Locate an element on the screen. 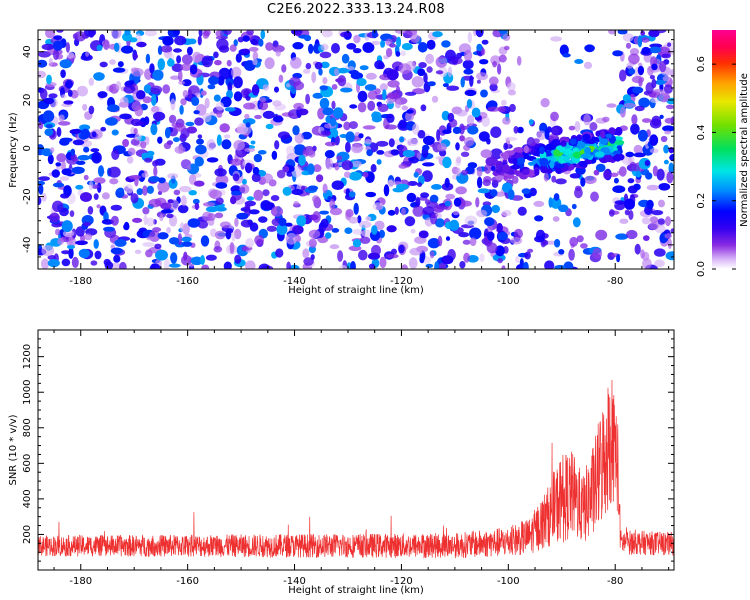 This screenshot has height=600, width=750. y-tick-label: 20 is located at coordinates (27, 100).